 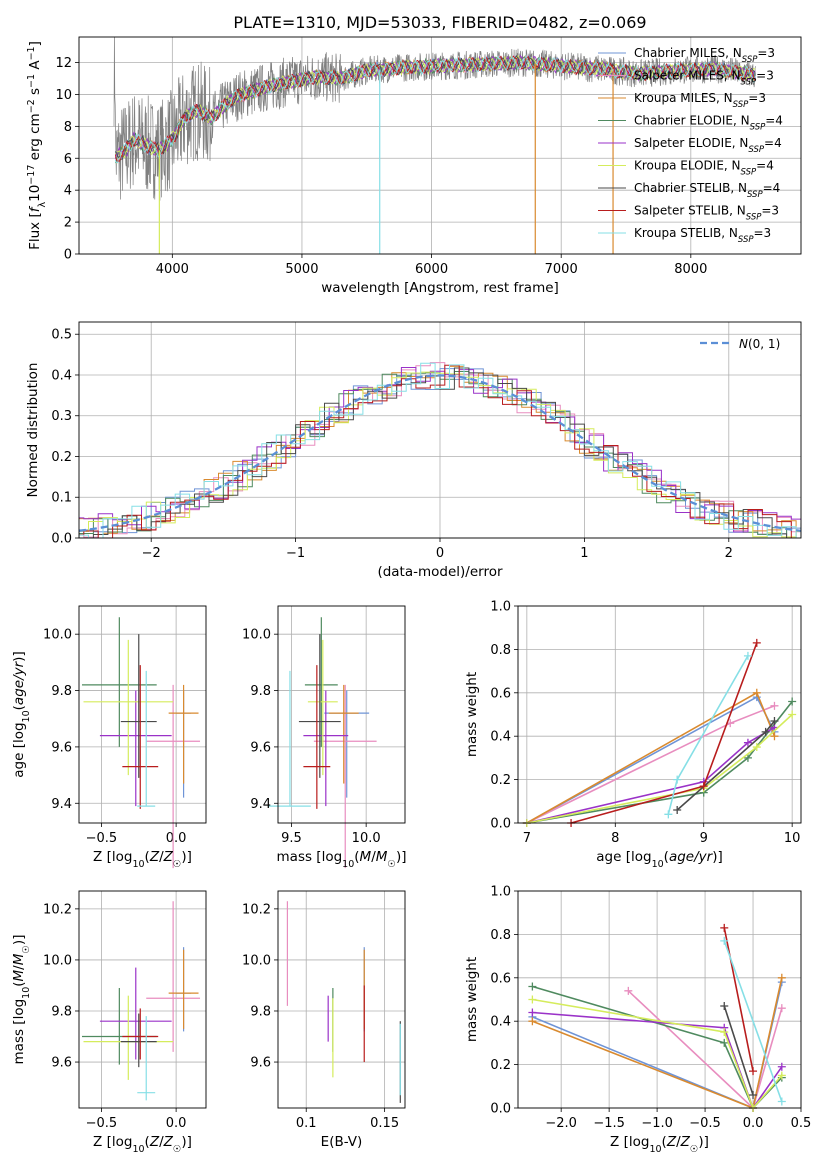 What do you see at coordinates (700, 100) in the screenshot?
I see `legend-label: Kroupa MILES, NSSP=3` at bounding box center [700, 100].